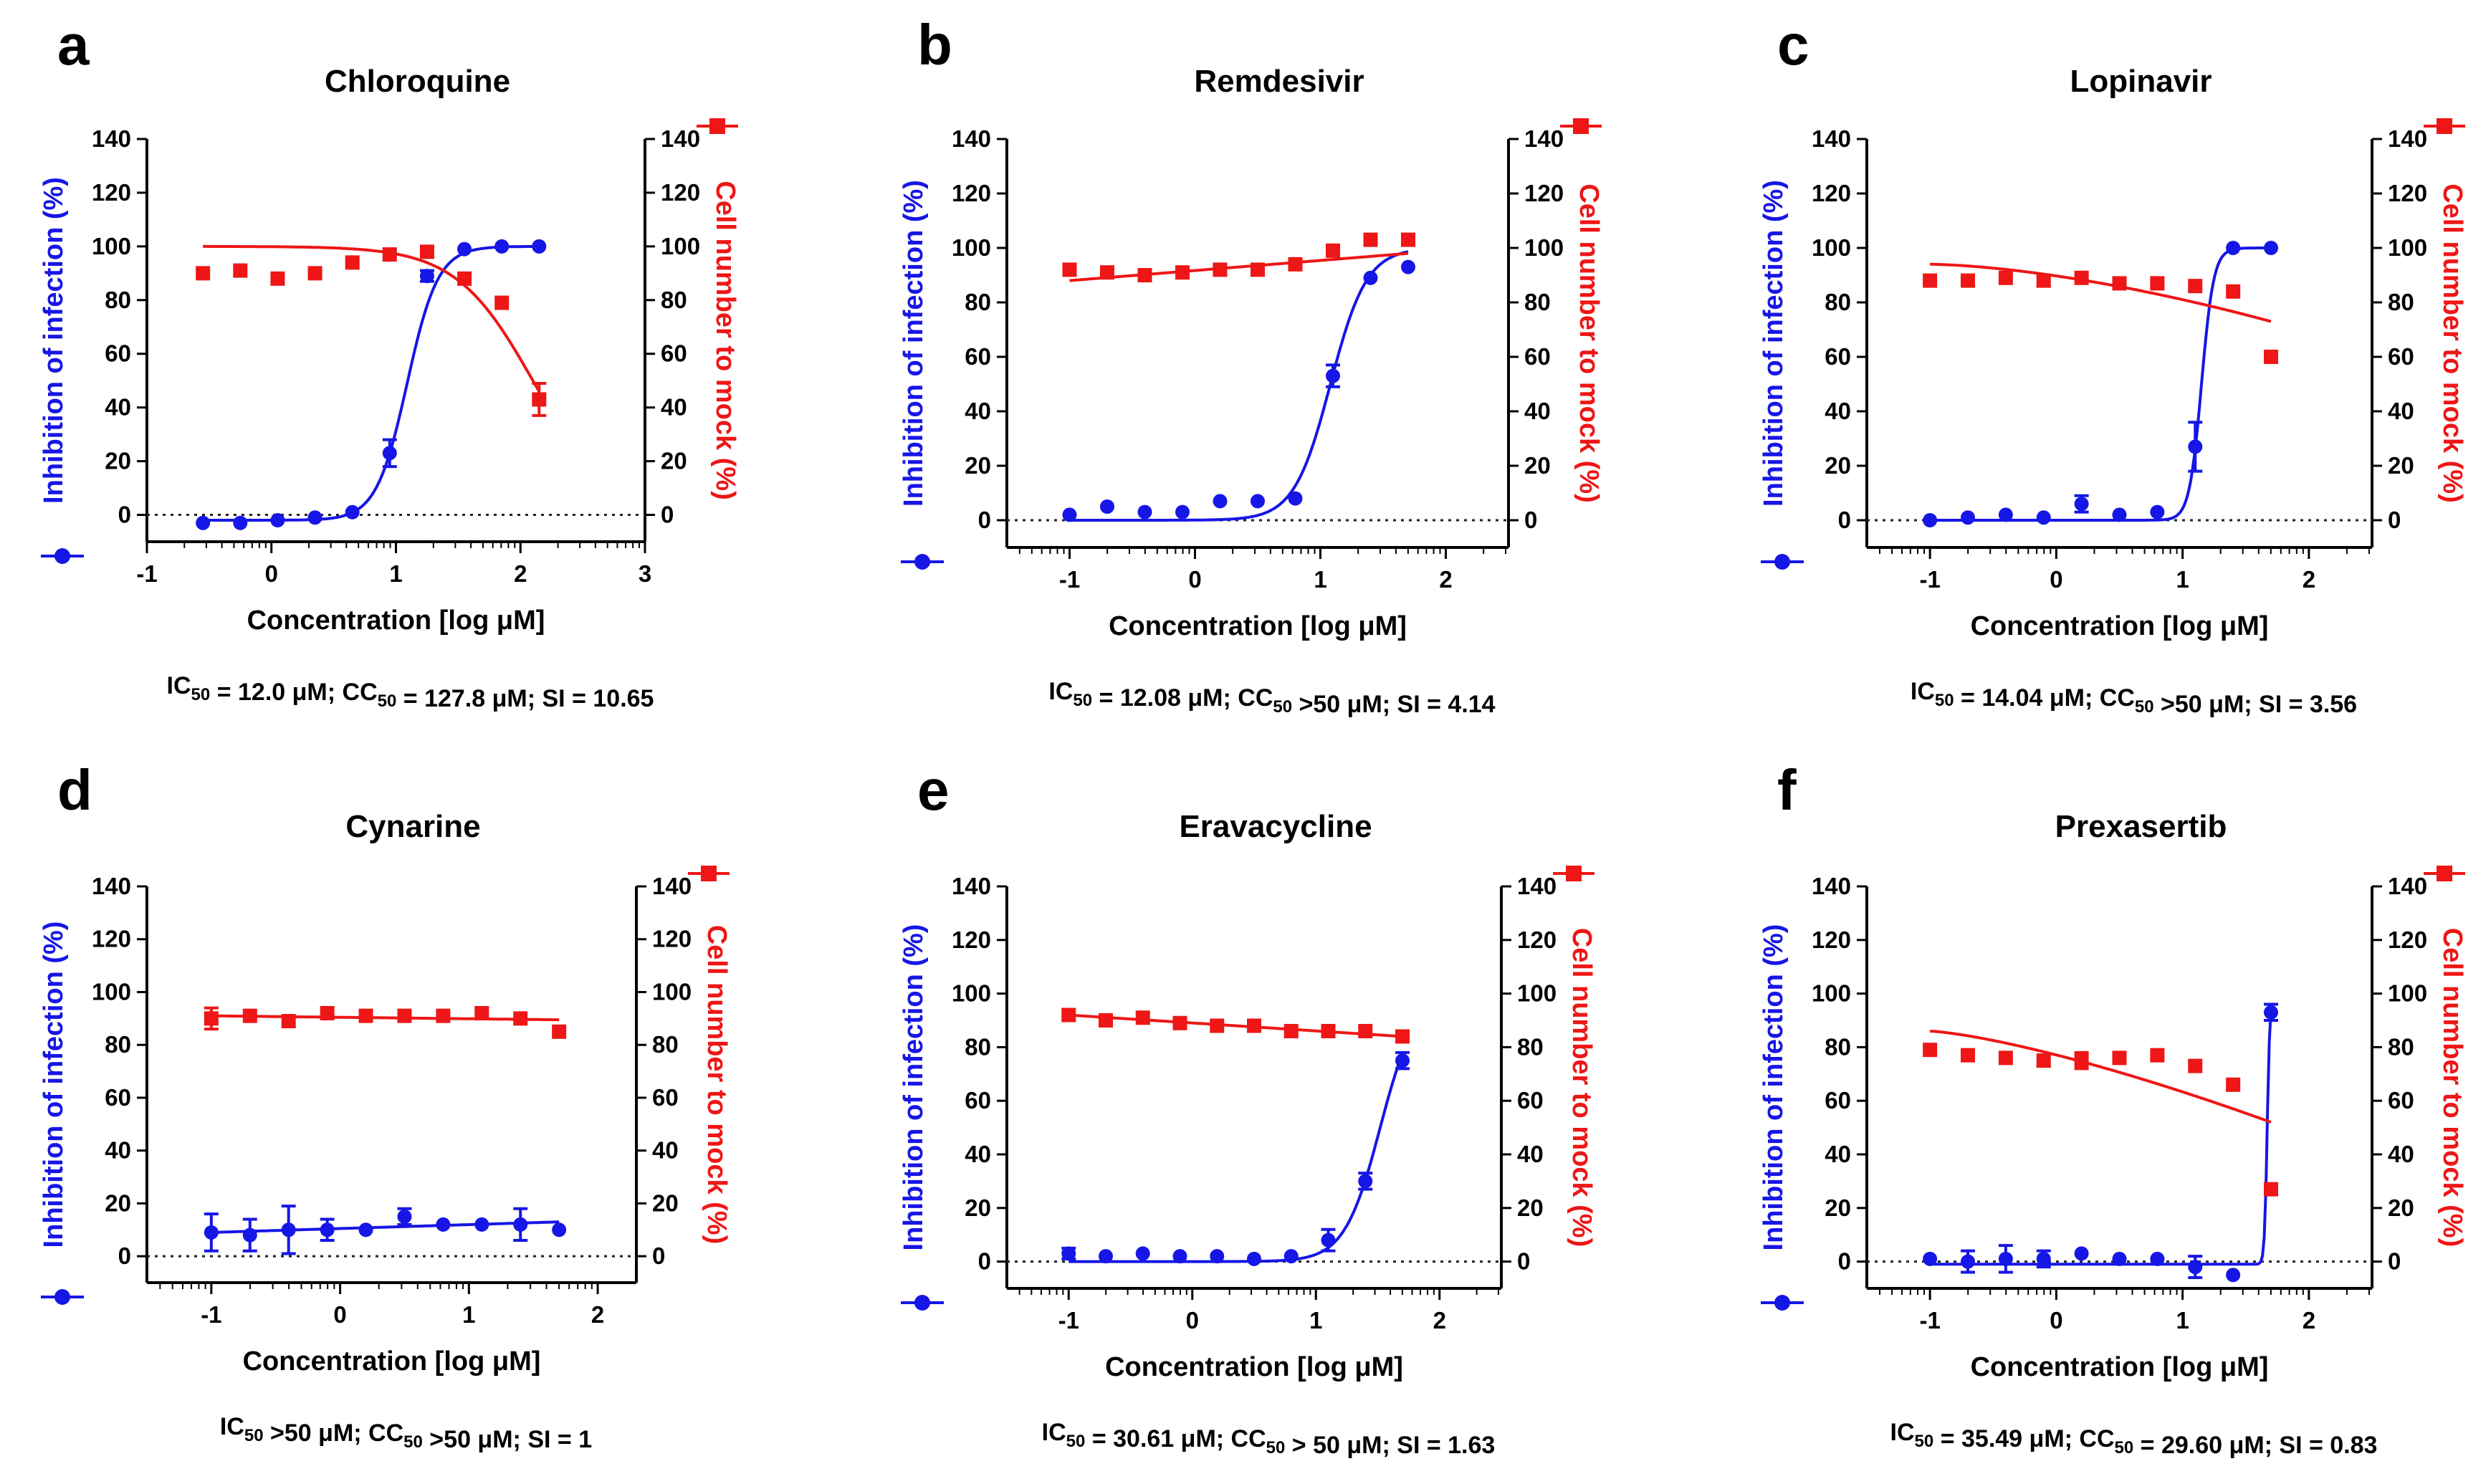 This screenshot has height=1484, width=2491. Describe the element at coordinates (339, 1314) in the screenshot. I see `x-tick-label: 0` at that location.